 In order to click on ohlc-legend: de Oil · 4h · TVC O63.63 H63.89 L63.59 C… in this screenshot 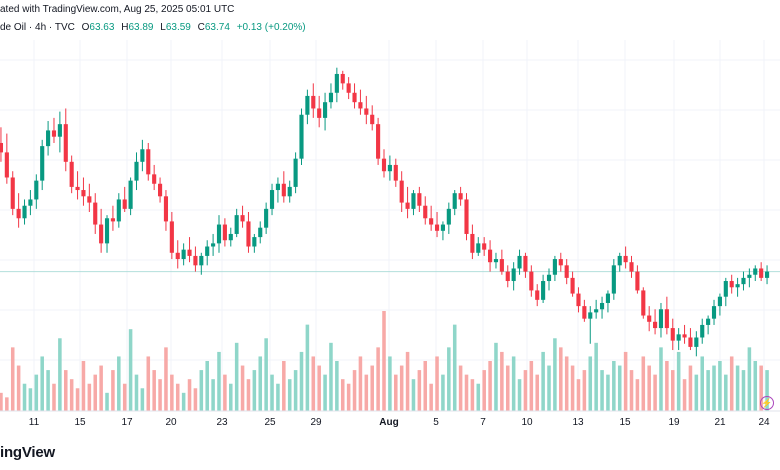, I will do `click(155, 27)`.